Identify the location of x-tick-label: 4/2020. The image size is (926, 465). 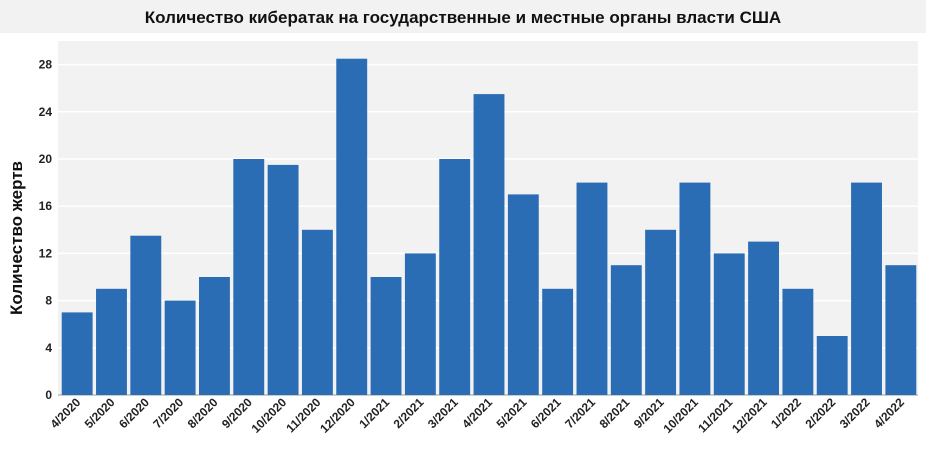
(65, 413).